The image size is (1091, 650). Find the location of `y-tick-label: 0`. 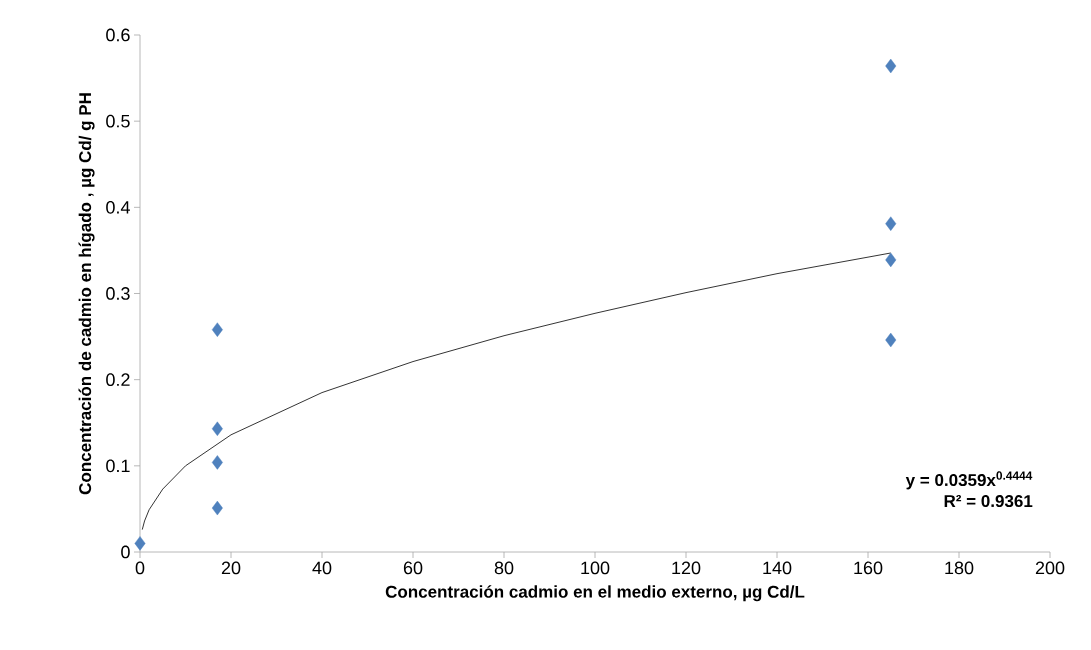

y-tick-label: 0 is located at coordinates (125, 552).